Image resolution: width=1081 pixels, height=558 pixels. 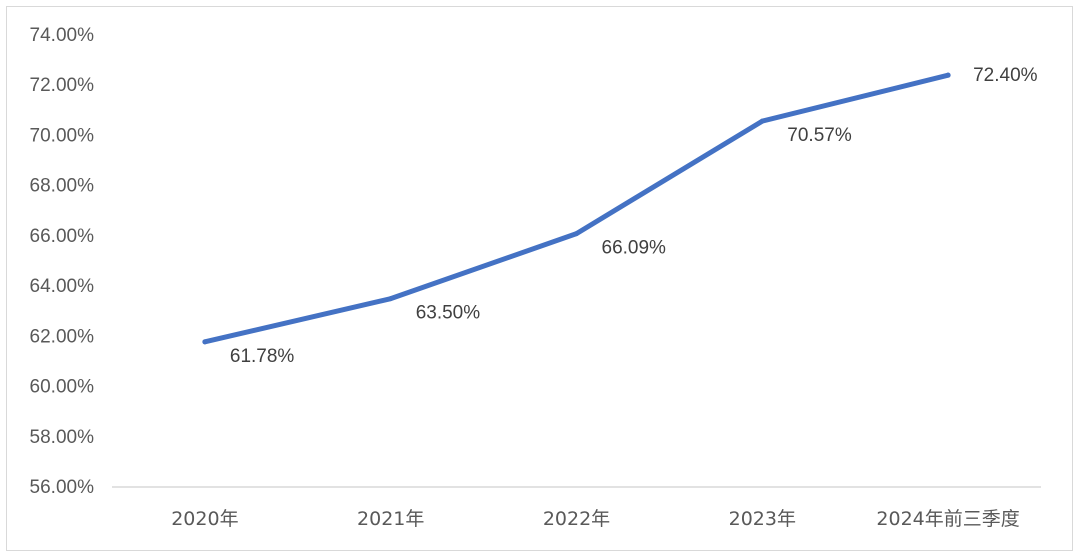 I want to click on y-tick-label: 70.00%, so click(x=62, y=135).